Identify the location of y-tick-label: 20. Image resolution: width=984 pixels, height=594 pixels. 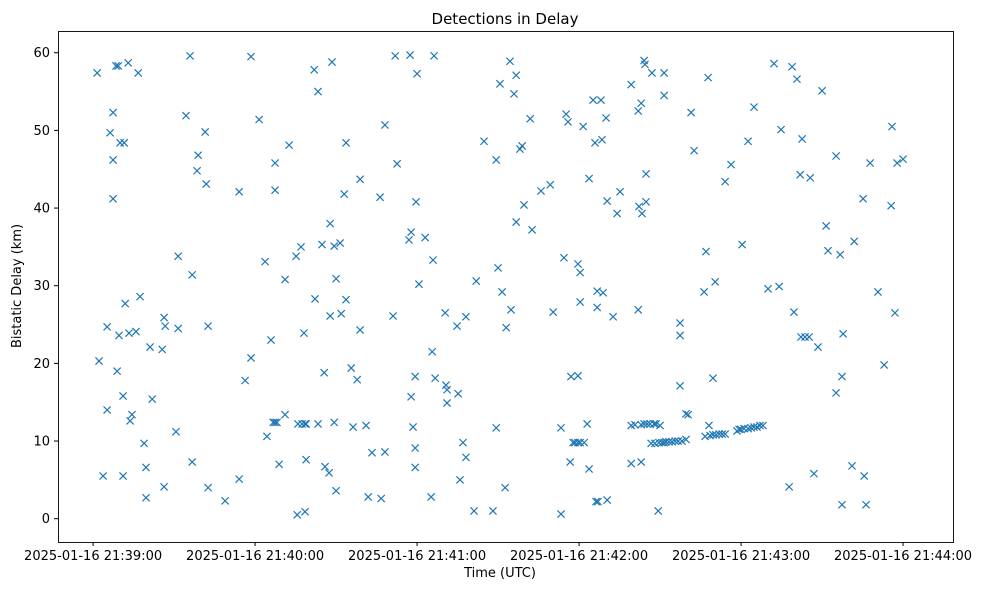
(41, 364).